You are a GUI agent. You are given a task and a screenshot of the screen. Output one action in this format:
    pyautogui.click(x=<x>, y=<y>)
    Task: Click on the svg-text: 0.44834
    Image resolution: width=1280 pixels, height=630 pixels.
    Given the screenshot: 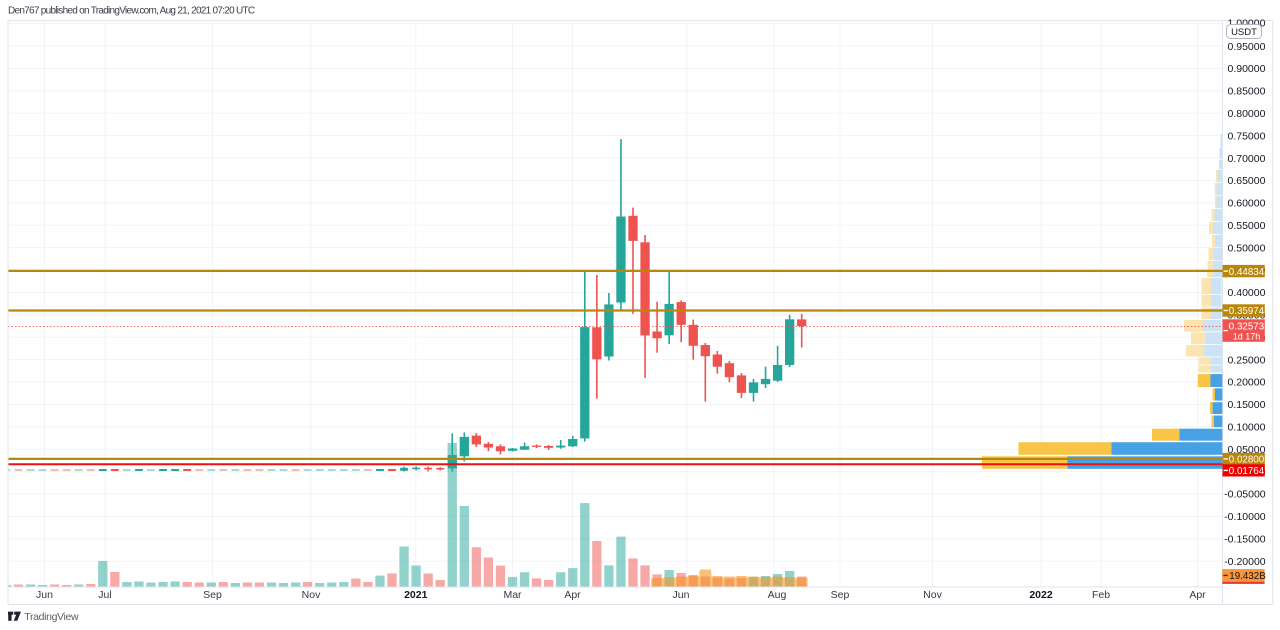 What is the action you would take?
    pyautogui.click(x=1247, y=272)
    